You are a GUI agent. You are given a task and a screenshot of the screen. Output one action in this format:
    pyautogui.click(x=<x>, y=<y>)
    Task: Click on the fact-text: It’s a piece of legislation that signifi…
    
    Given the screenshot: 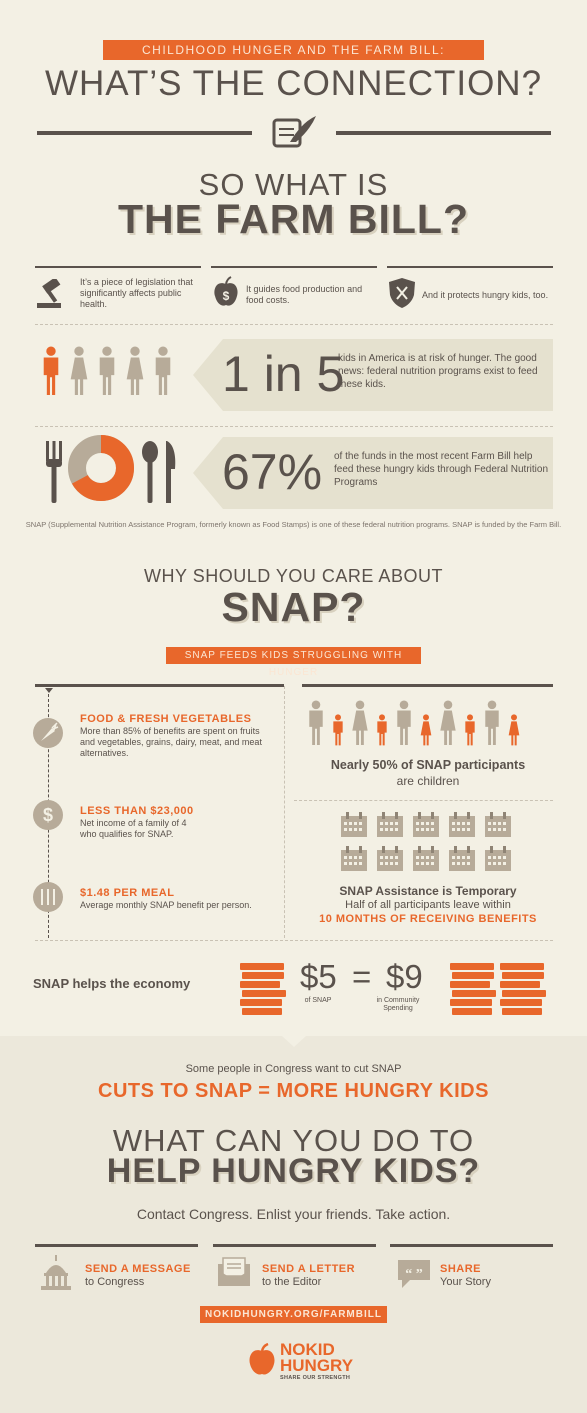 What is the action you would take?
    pyautogui.click(x=136, y=293)
    